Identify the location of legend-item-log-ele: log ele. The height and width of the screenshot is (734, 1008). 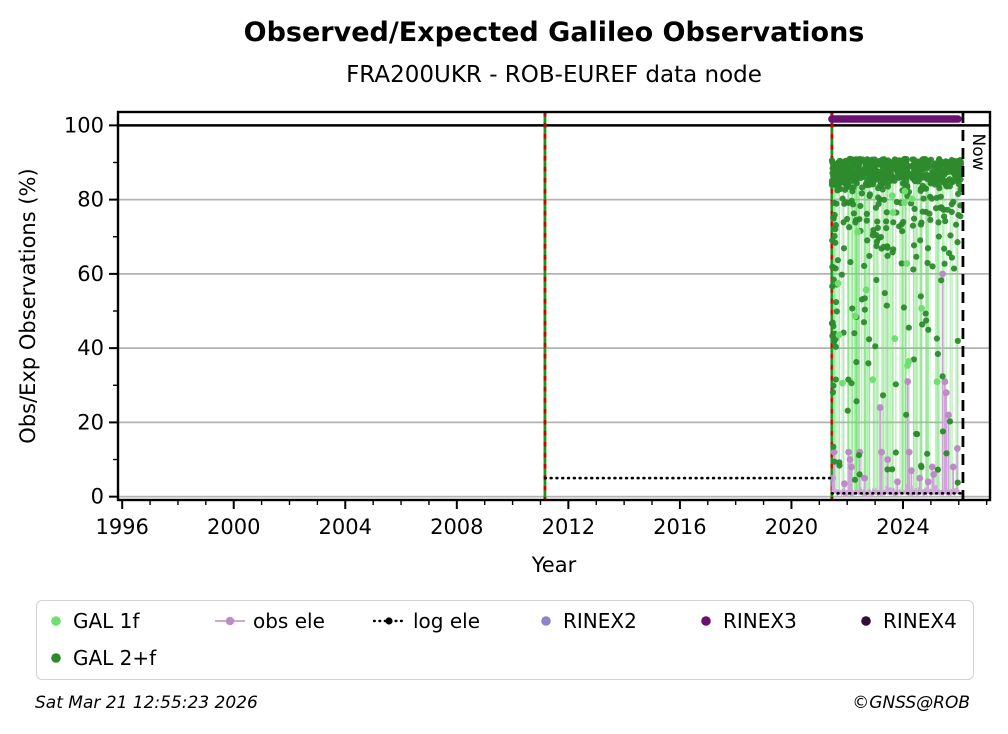
(426, 621).